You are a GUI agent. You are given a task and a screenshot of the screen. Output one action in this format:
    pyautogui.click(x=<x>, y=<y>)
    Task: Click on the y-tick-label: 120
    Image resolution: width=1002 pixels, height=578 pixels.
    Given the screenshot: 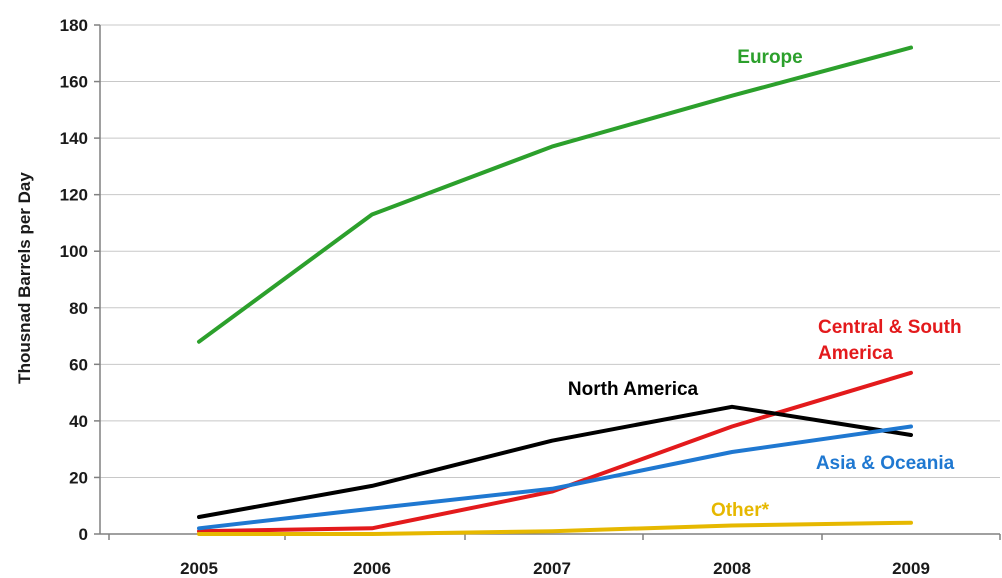 What is the action you would take?
    pyautogui.click(x=74, y=195)
    